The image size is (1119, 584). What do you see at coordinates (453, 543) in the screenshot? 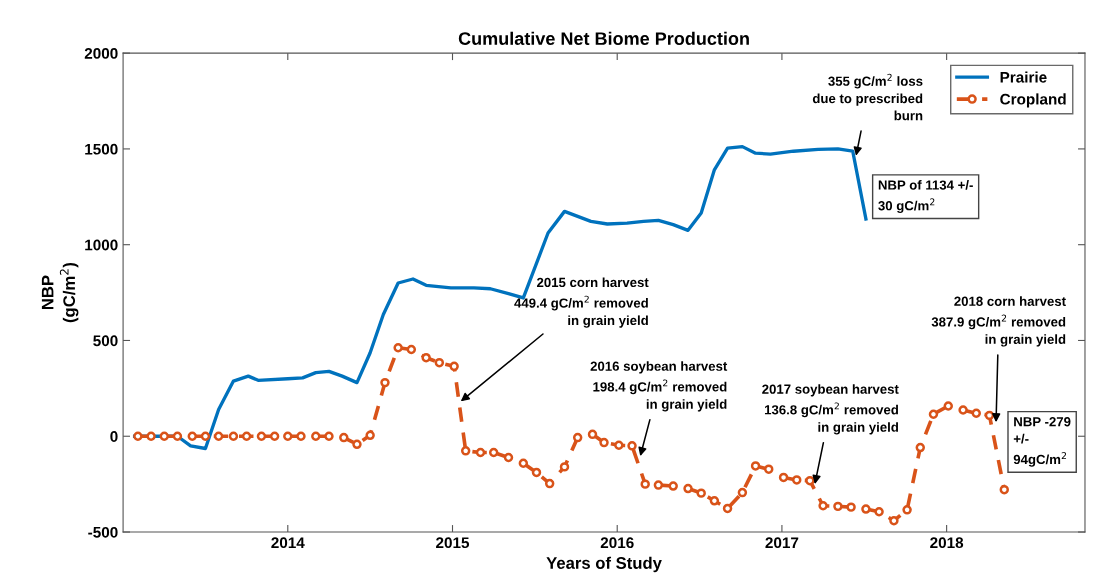
I see `x-tick-label: 2015` at bounding box center [453, 543].